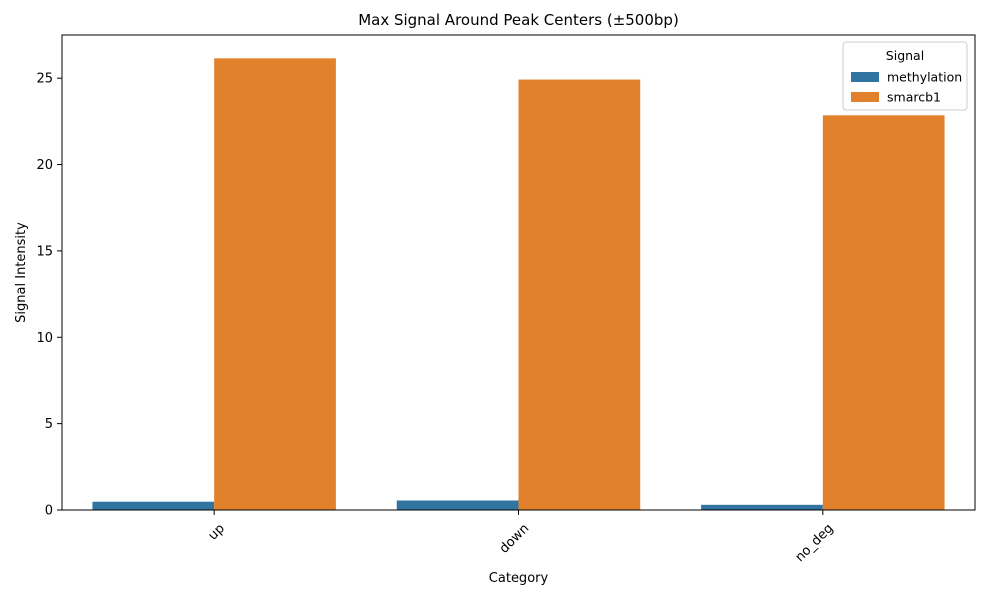  Describe the element at coordinates (914, 97) in the screenshot. I see `legend-label-smarcb1: smarcb1` at that location.